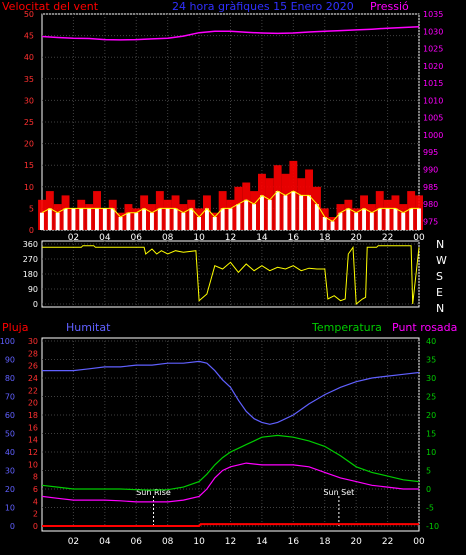 The image size is (466, 555). I want to click on humidity-y-tick-label: 30, so click(10, 471).